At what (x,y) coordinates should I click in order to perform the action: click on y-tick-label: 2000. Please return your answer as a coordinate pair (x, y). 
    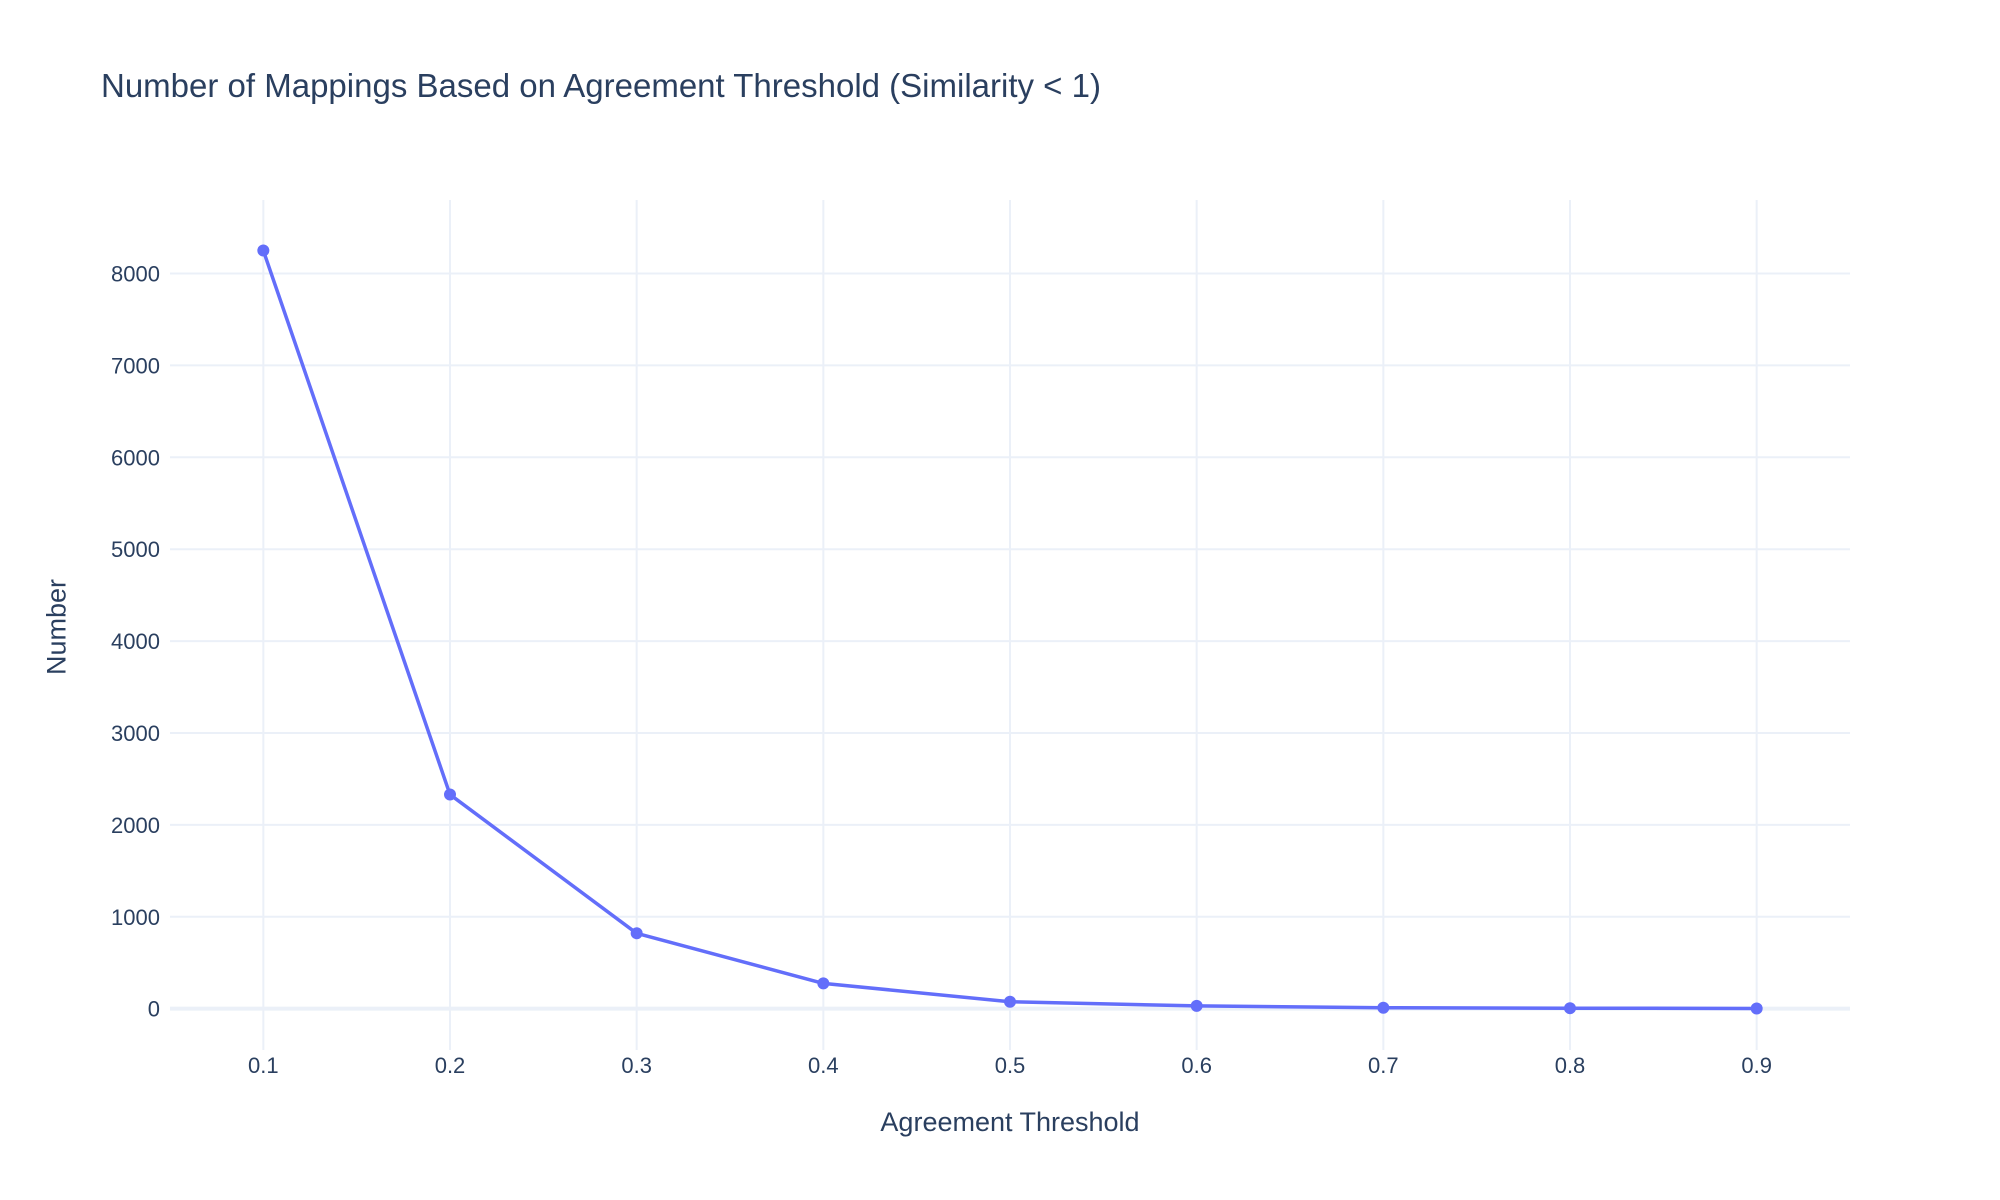
    Looking at the image, I should click on (135, 825).